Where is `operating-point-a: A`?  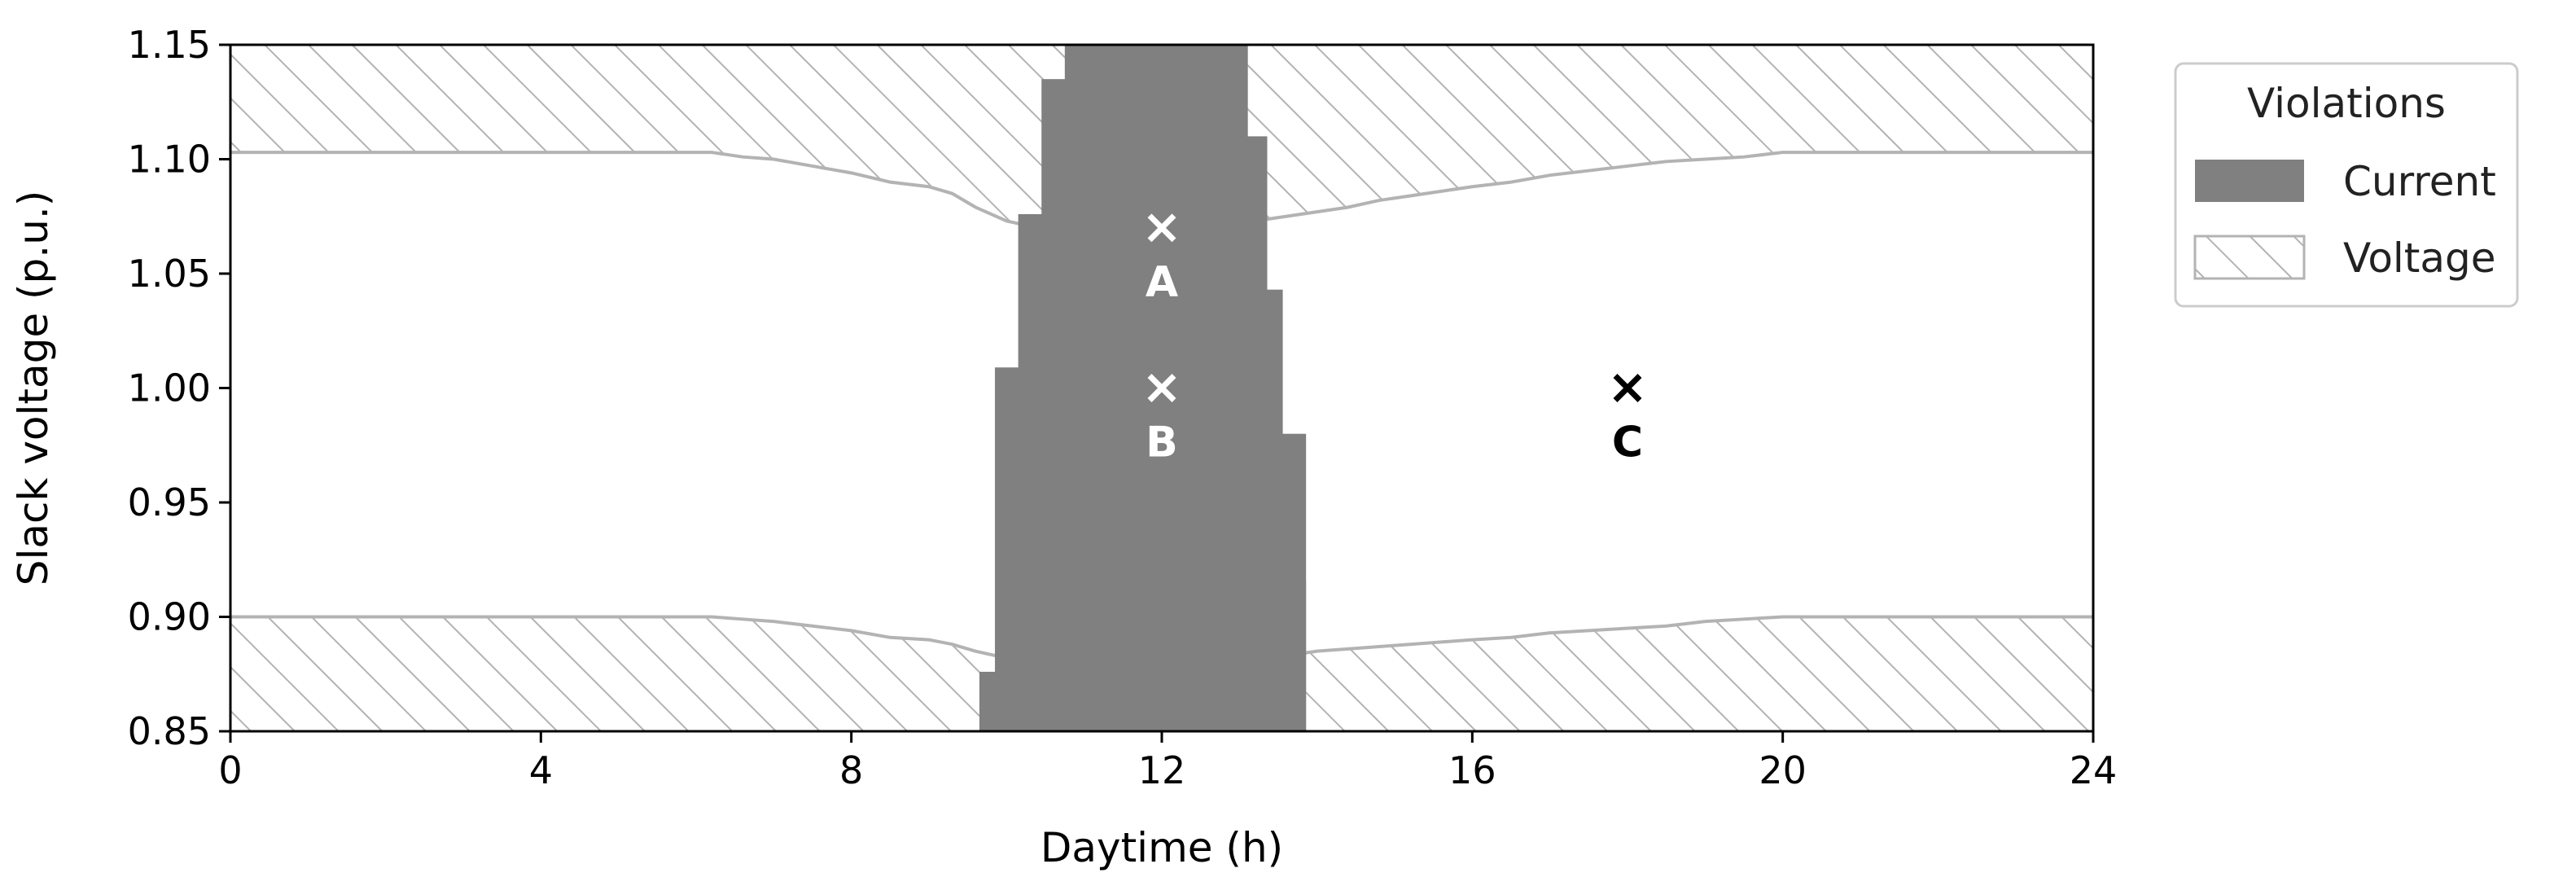
operating-point-a: A is located at coordinates (1162, 260).